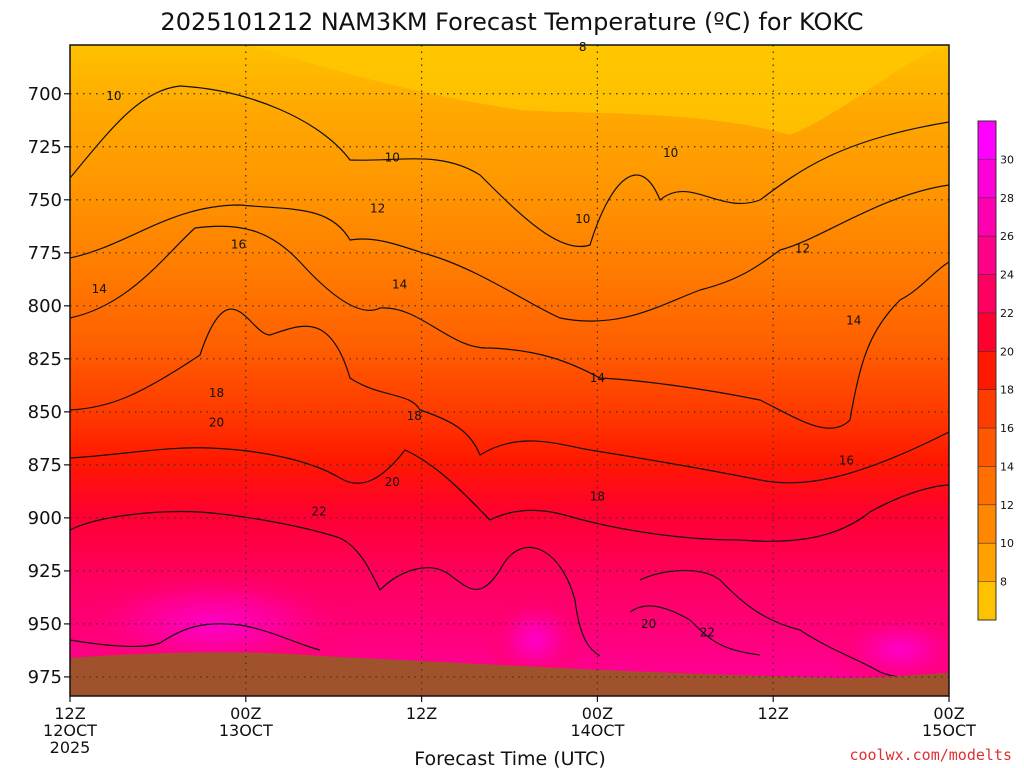 The height and width of the screenshot is (768, 1024). I want to click on x-tick-label: 12OCT, so click(70, 730).